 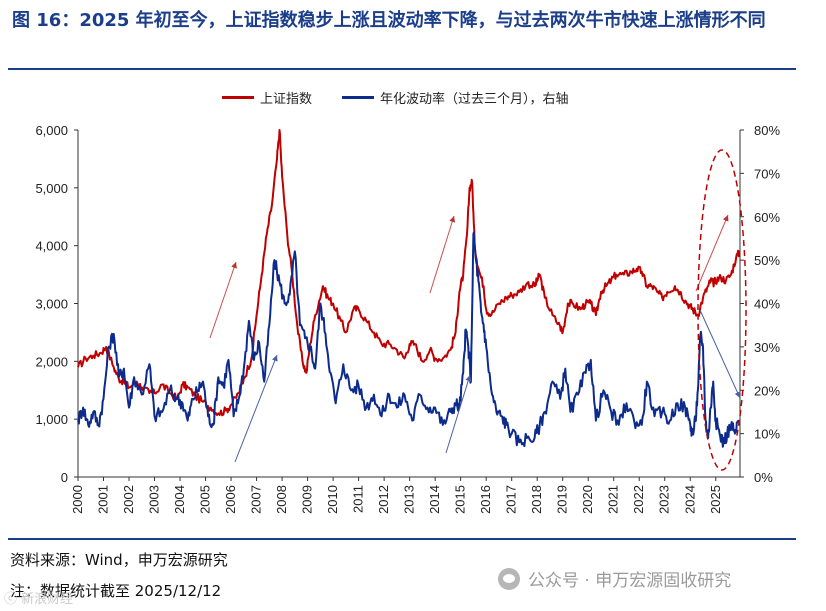 I want to click on legend-label-volatility: 年化波动率（过去三个月），右轴, so click(x=474, y=99).